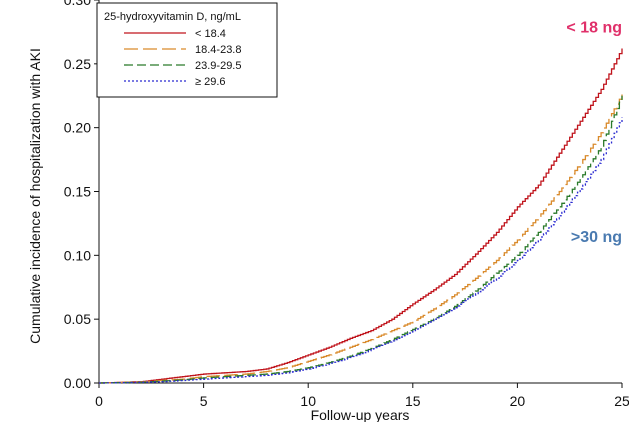 The width and height of the screenshot is (629, 422). What do you see at coordinates (204, 401) in the screenshot?
I see `x-tick-label: 5` at bounding box center [204, 401].